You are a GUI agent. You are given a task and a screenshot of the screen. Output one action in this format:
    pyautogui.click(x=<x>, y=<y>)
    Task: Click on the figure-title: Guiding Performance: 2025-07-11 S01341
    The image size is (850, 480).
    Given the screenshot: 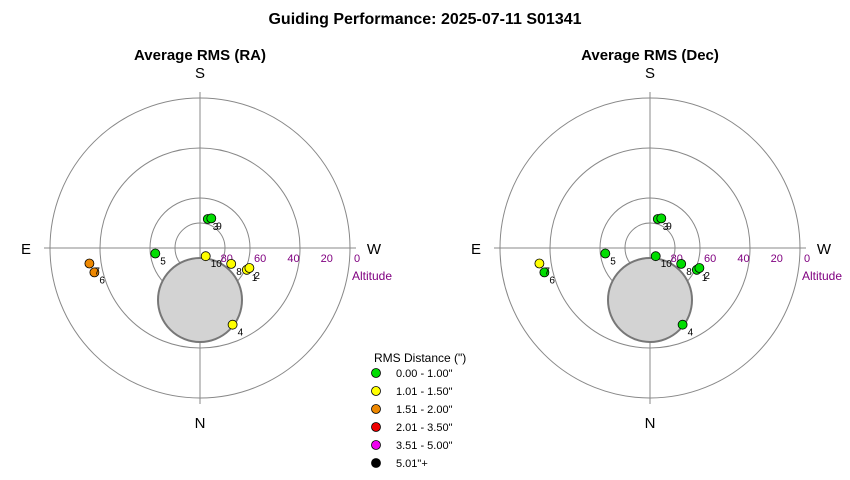 What is the action you would take?
    pyautogui.click(x=424, y=19)
    